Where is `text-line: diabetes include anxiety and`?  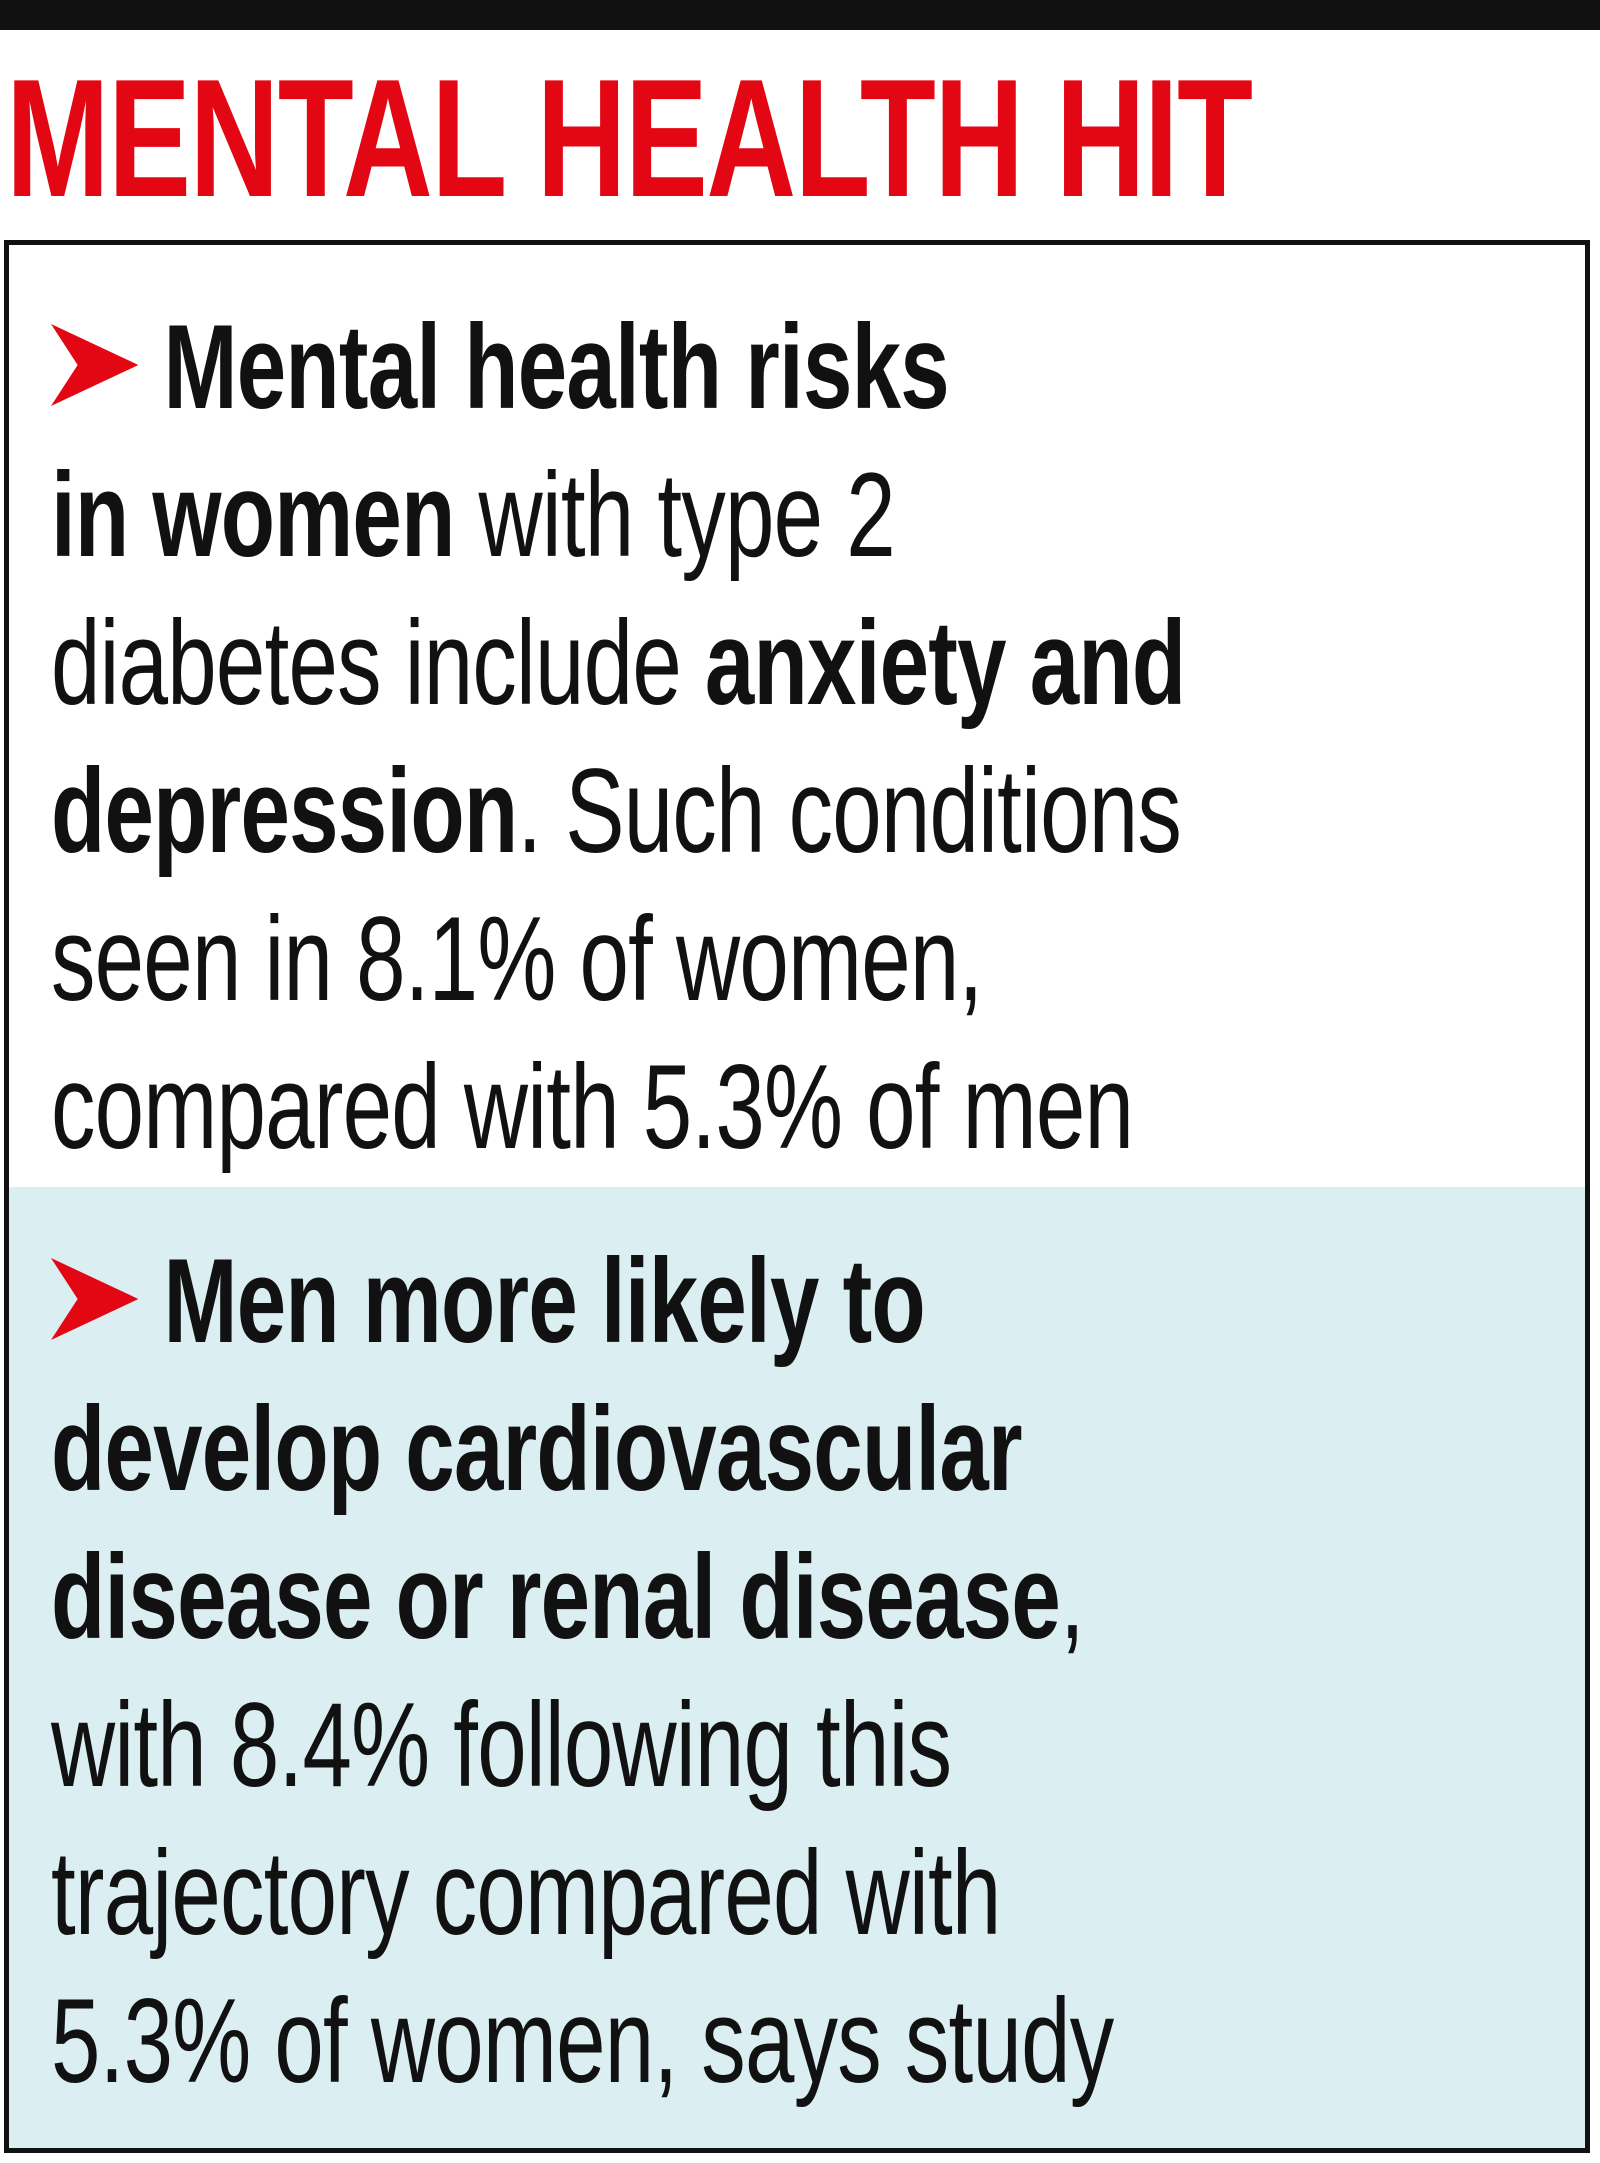 text-line: diabetes include anxiety and is located at coordinates (809, 663).